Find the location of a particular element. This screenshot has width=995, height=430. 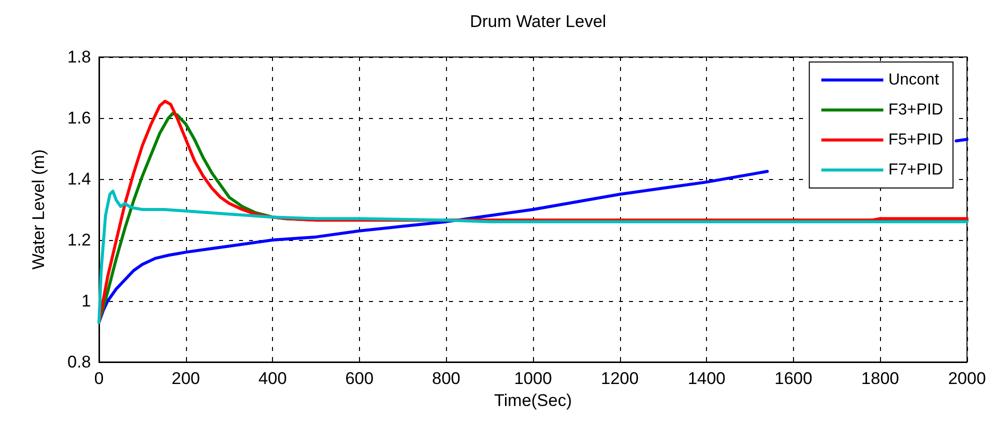

x-tick-label: 600 is located at coordinates (359, 378).